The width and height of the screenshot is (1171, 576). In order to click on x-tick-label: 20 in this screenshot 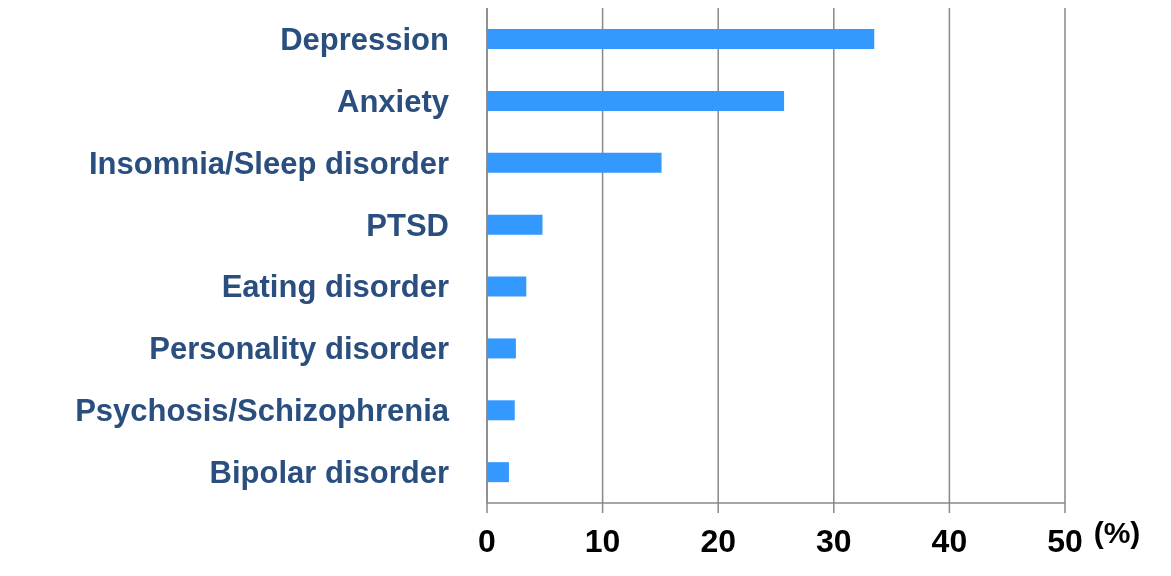, I will do `click(718, 540)`.